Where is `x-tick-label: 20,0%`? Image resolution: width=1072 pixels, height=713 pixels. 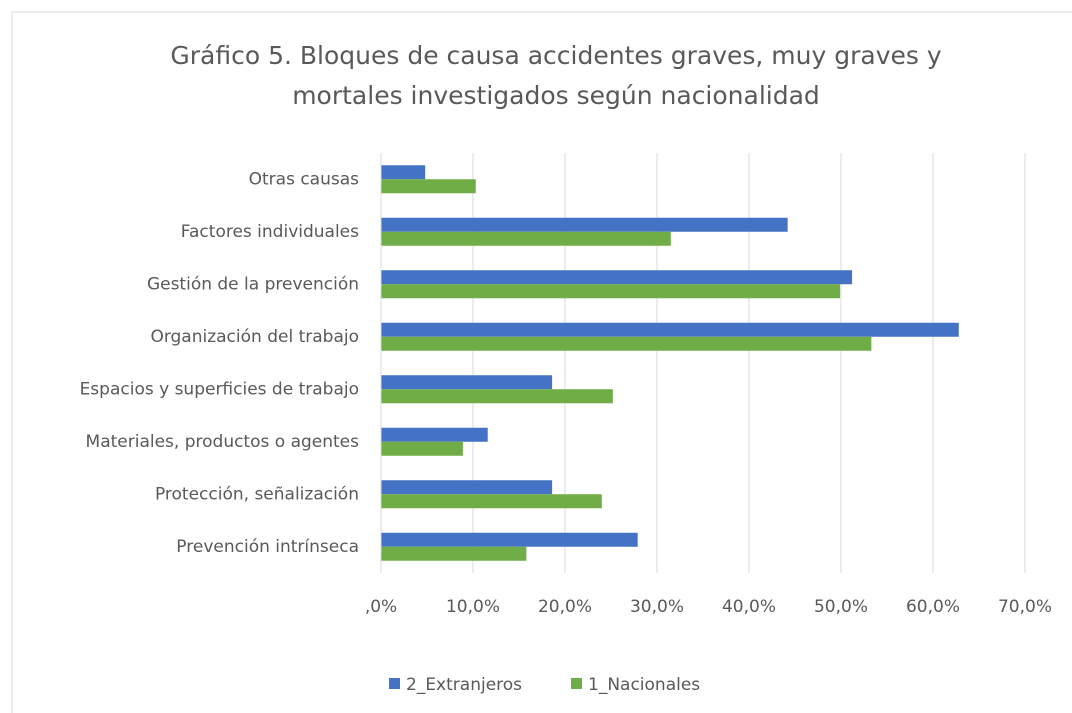
x-tick-label: 20,0% is located at coordinates (565, 607).